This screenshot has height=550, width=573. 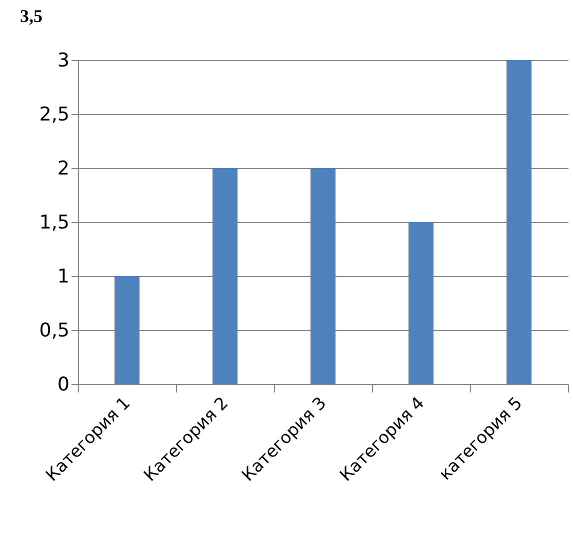 I want to click on y-tick-label: 2, so click(x=63, y=169).